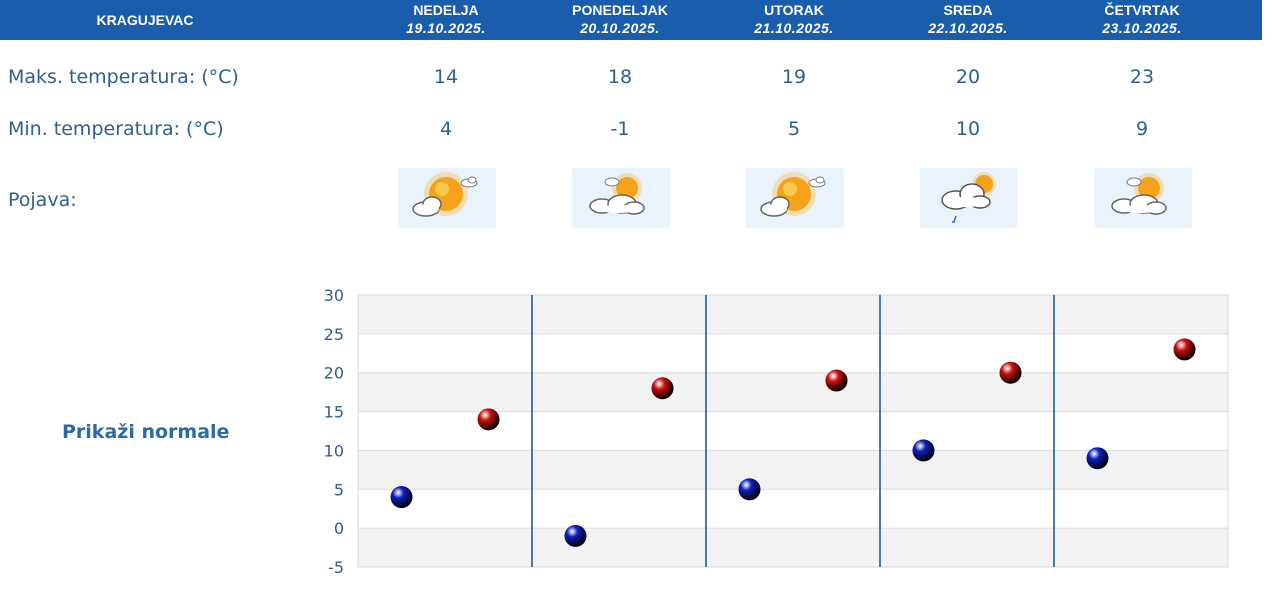  I want to click on min-temp-label: Min. temperatura: (°C), so click(116, 129).